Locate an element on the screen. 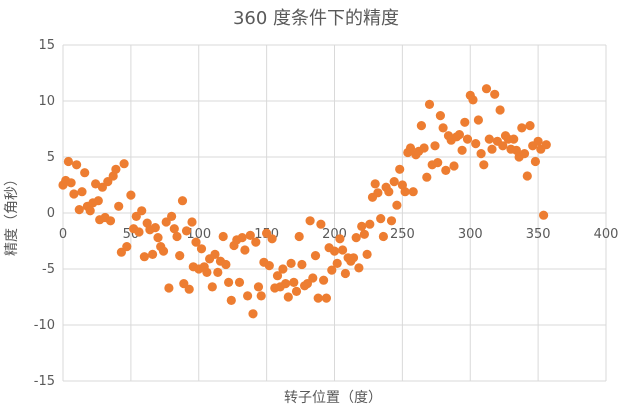 The width and height of the screenshot is (632, 414). x-tick-label: 400 is located at coordinates (606, 234).